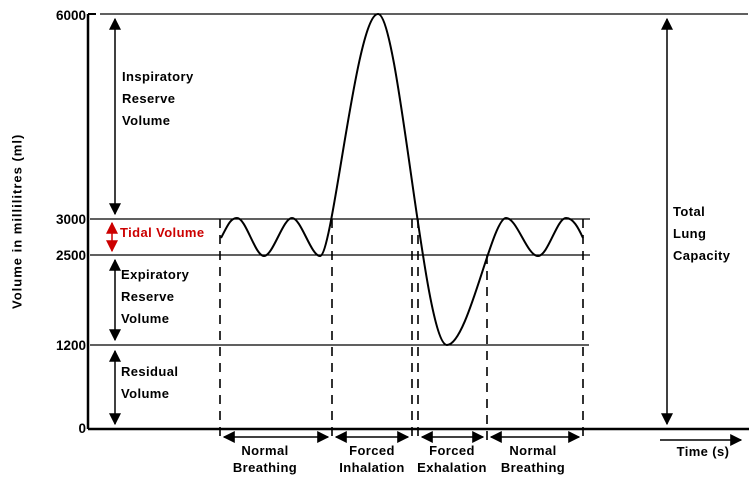  I want to click on label-line: Lung, so click(690, 233).